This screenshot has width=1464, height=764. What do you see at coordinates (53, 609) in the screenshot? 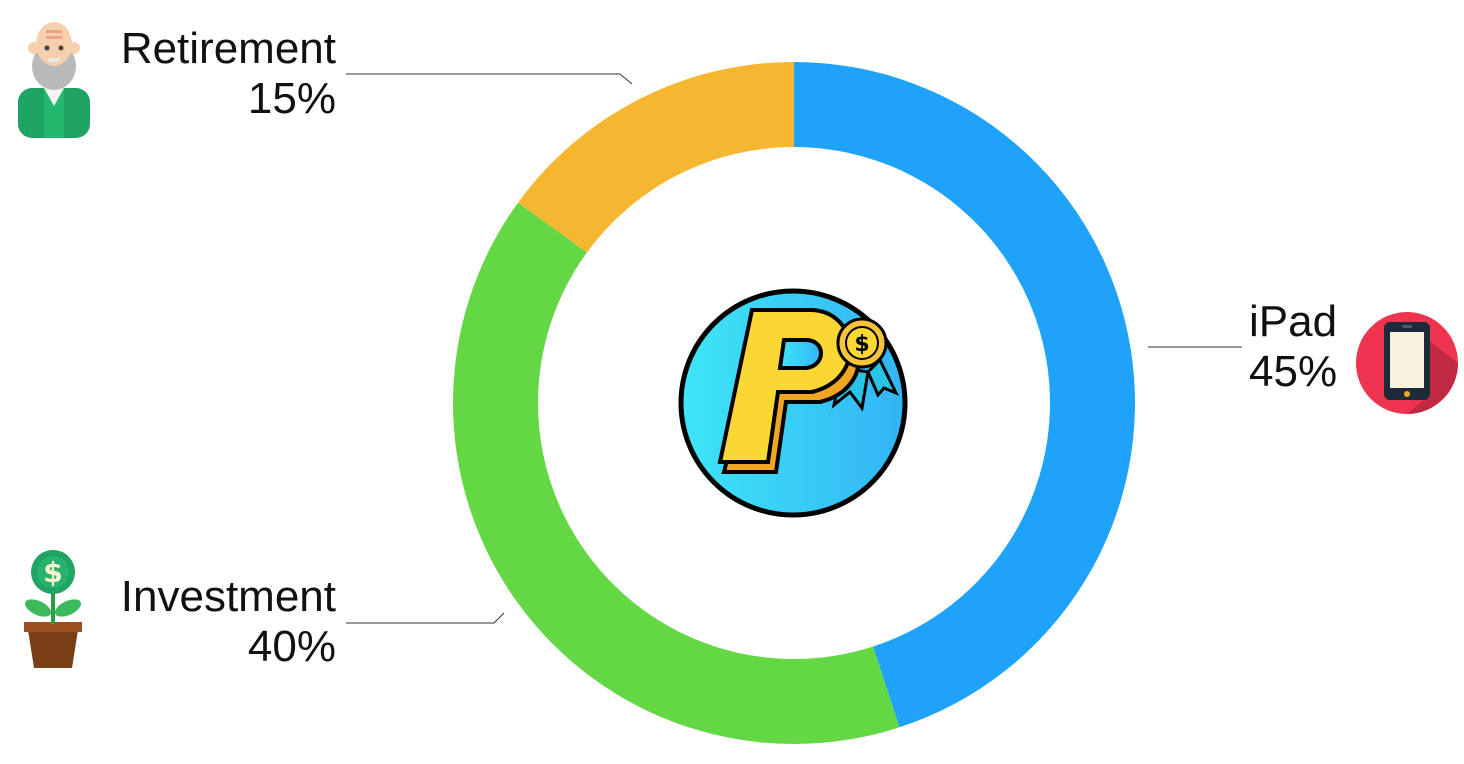
I see `money-plant-icon: $` at bounding box center [53, 609].